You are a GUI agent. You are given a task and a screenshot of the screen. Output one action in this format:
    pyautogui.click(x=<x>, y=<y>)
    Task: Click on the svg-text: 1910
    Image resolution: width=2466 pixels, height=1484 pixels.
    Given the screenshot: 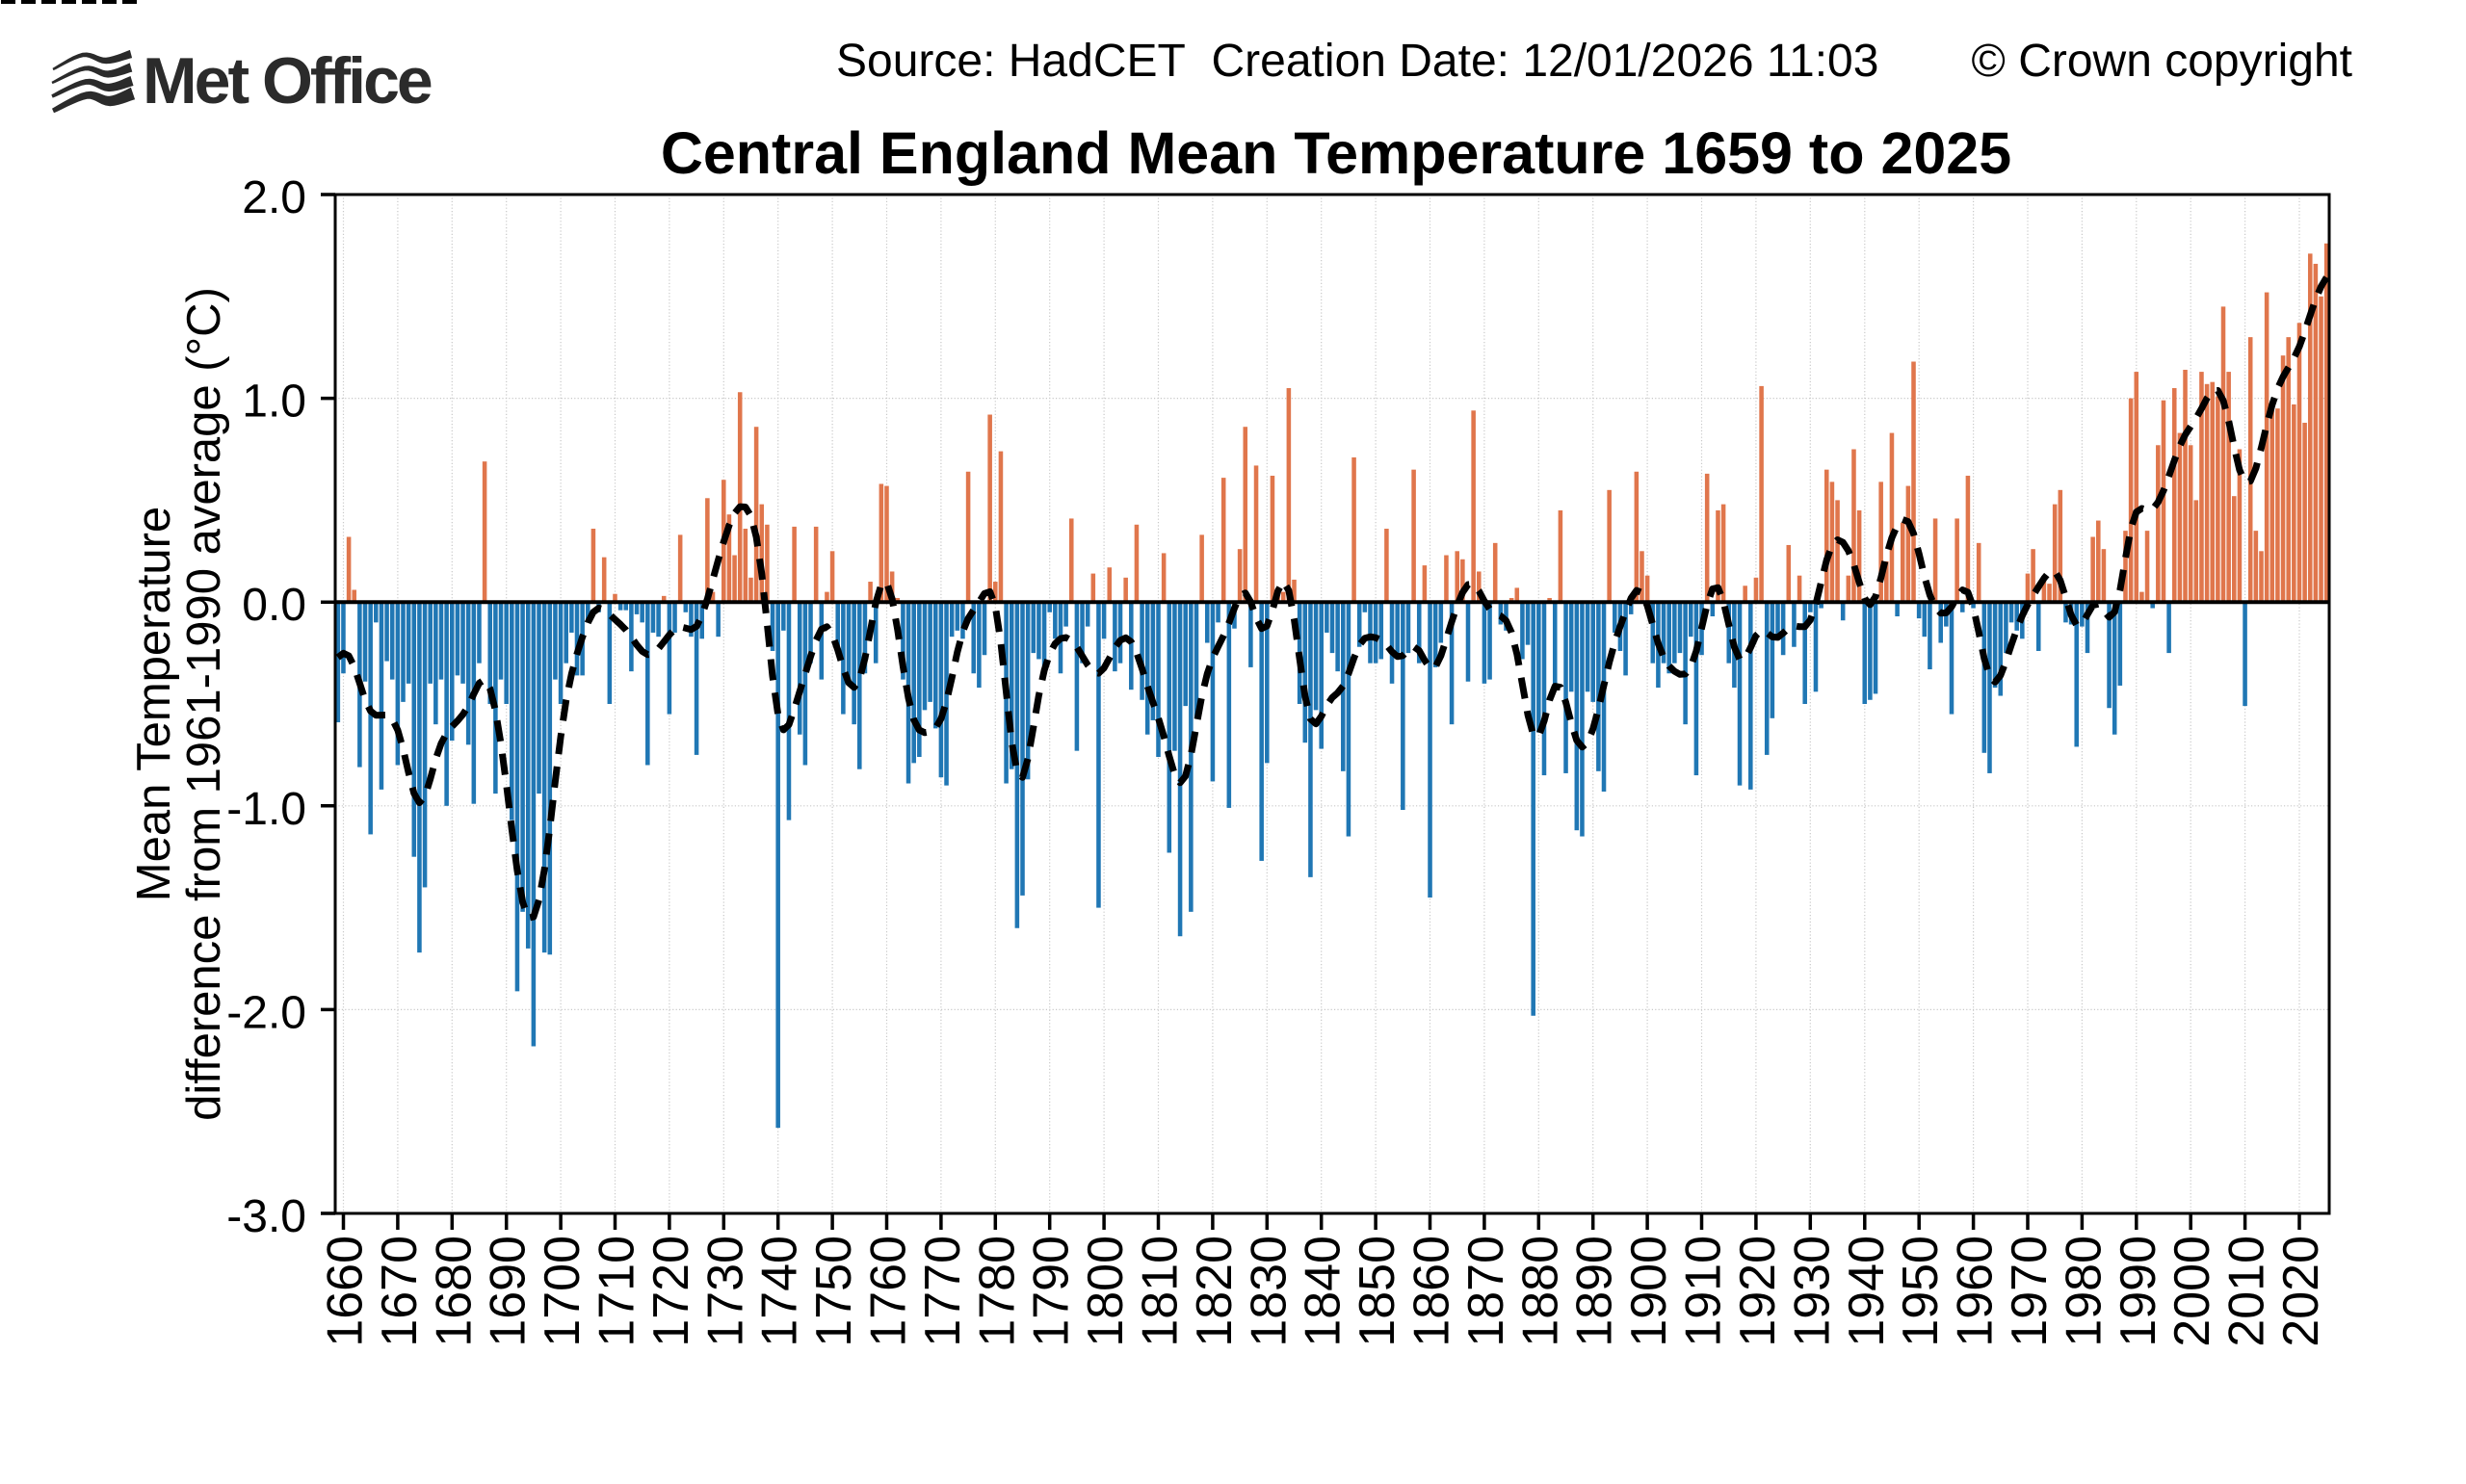 What is the action you would take?
    pyautogui.click(x=1704, y=1292)
    